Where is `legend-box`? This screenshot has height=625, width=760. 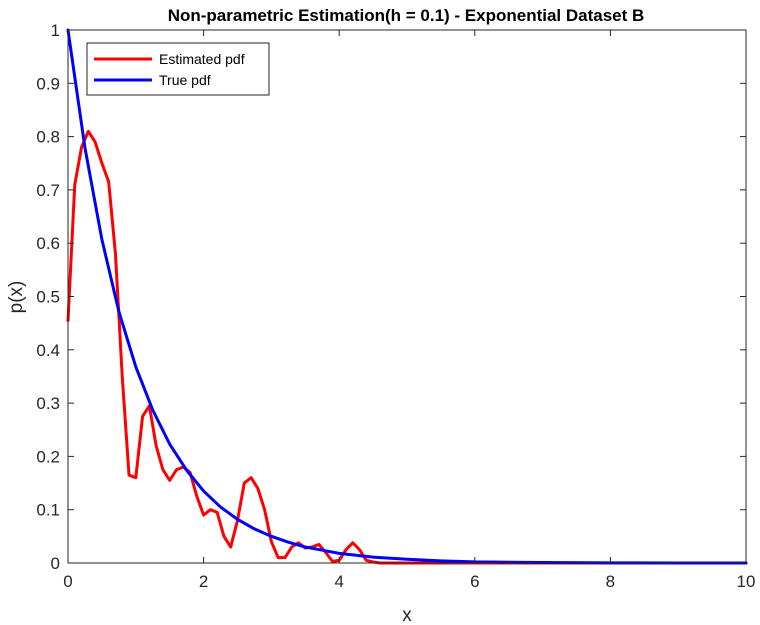 legend-box is located at coordinates (178, 69).